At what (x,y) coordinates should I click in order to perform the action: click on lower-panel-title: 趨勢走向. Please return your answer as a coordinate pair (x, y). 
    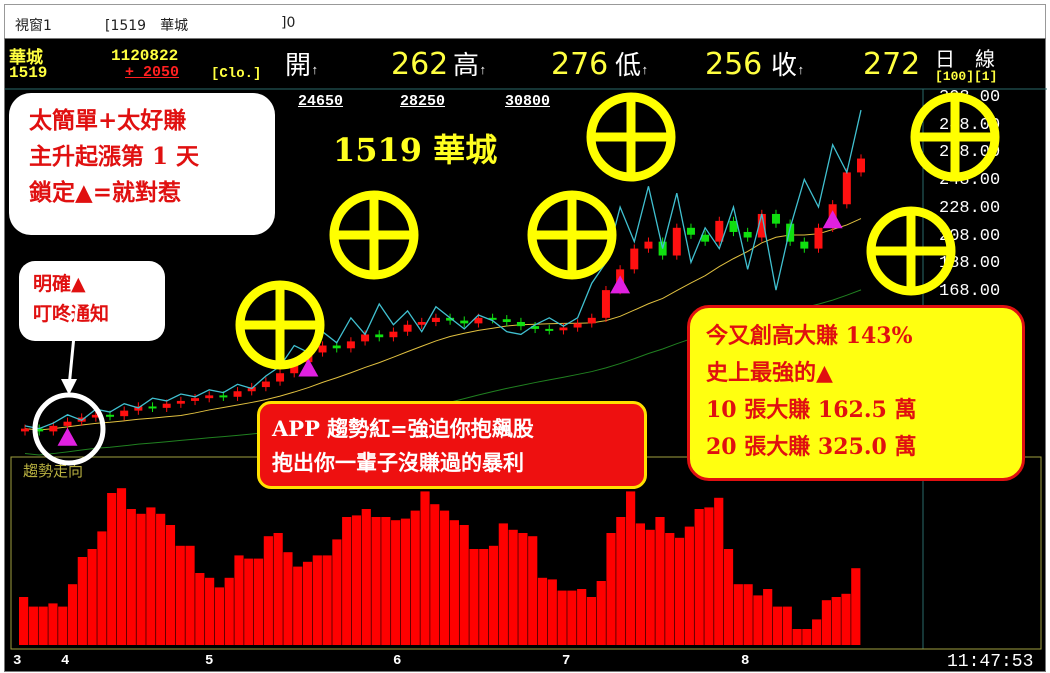
    Looking at the image, I should click on (53, 471).